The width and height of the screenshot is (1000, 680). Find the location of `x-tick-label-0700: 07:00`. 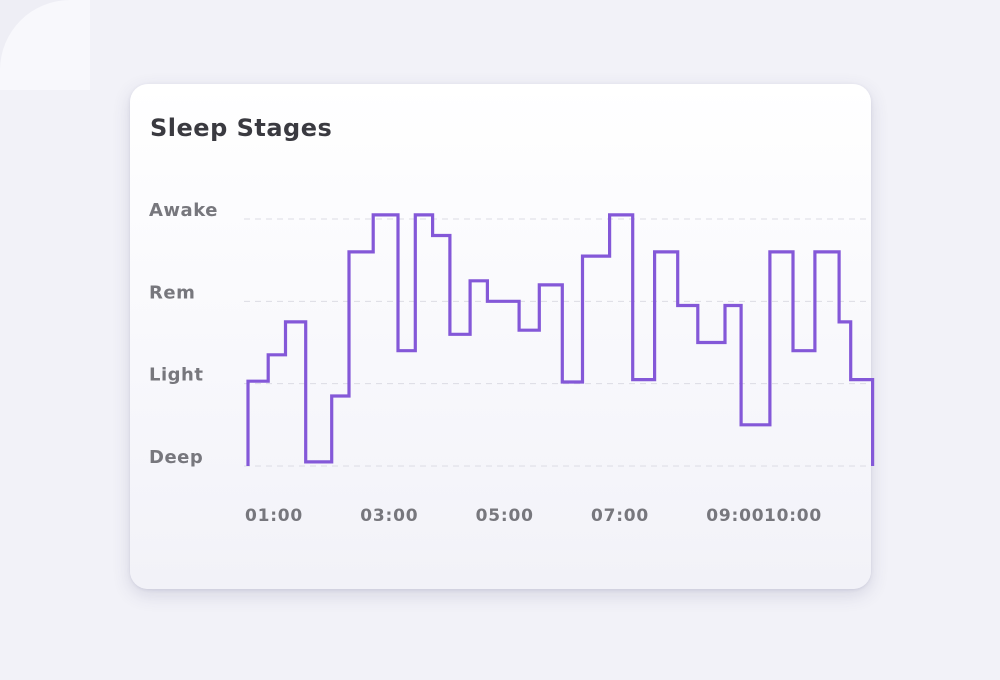

x-tick-label-0700: 07:00 is located at coordinates (620, 516).